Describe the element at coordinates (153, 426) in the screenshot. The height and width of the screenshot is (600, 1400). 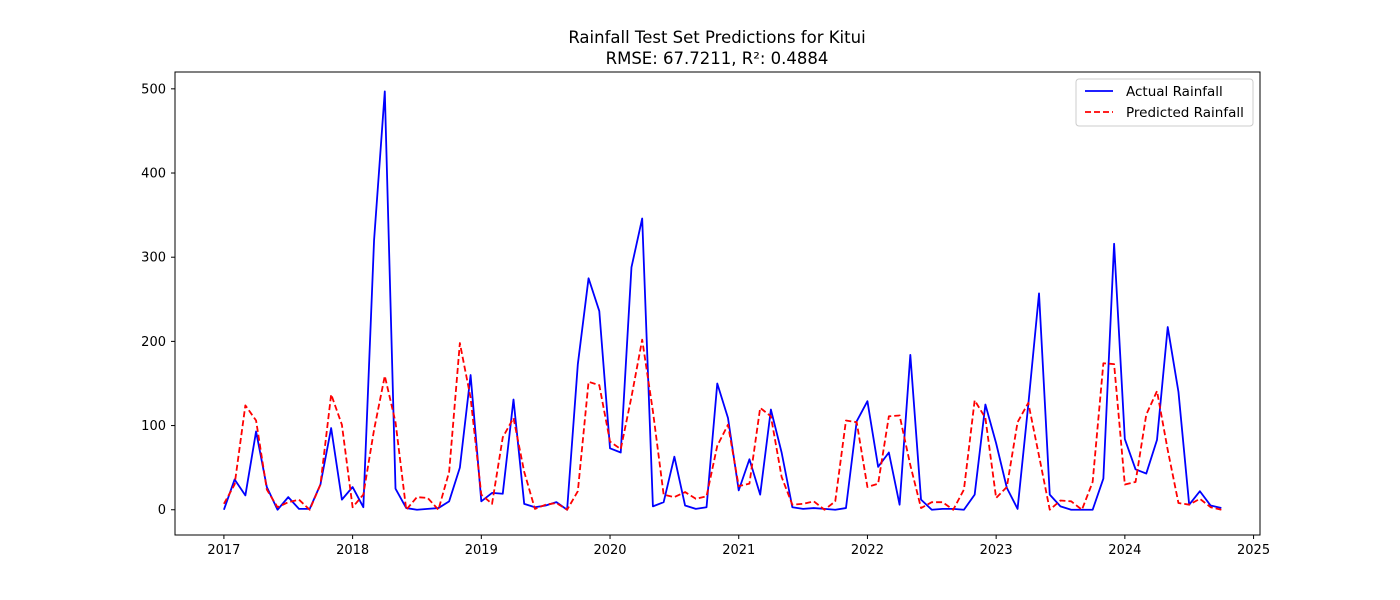
I see `y-tick-label: 100` at that location.